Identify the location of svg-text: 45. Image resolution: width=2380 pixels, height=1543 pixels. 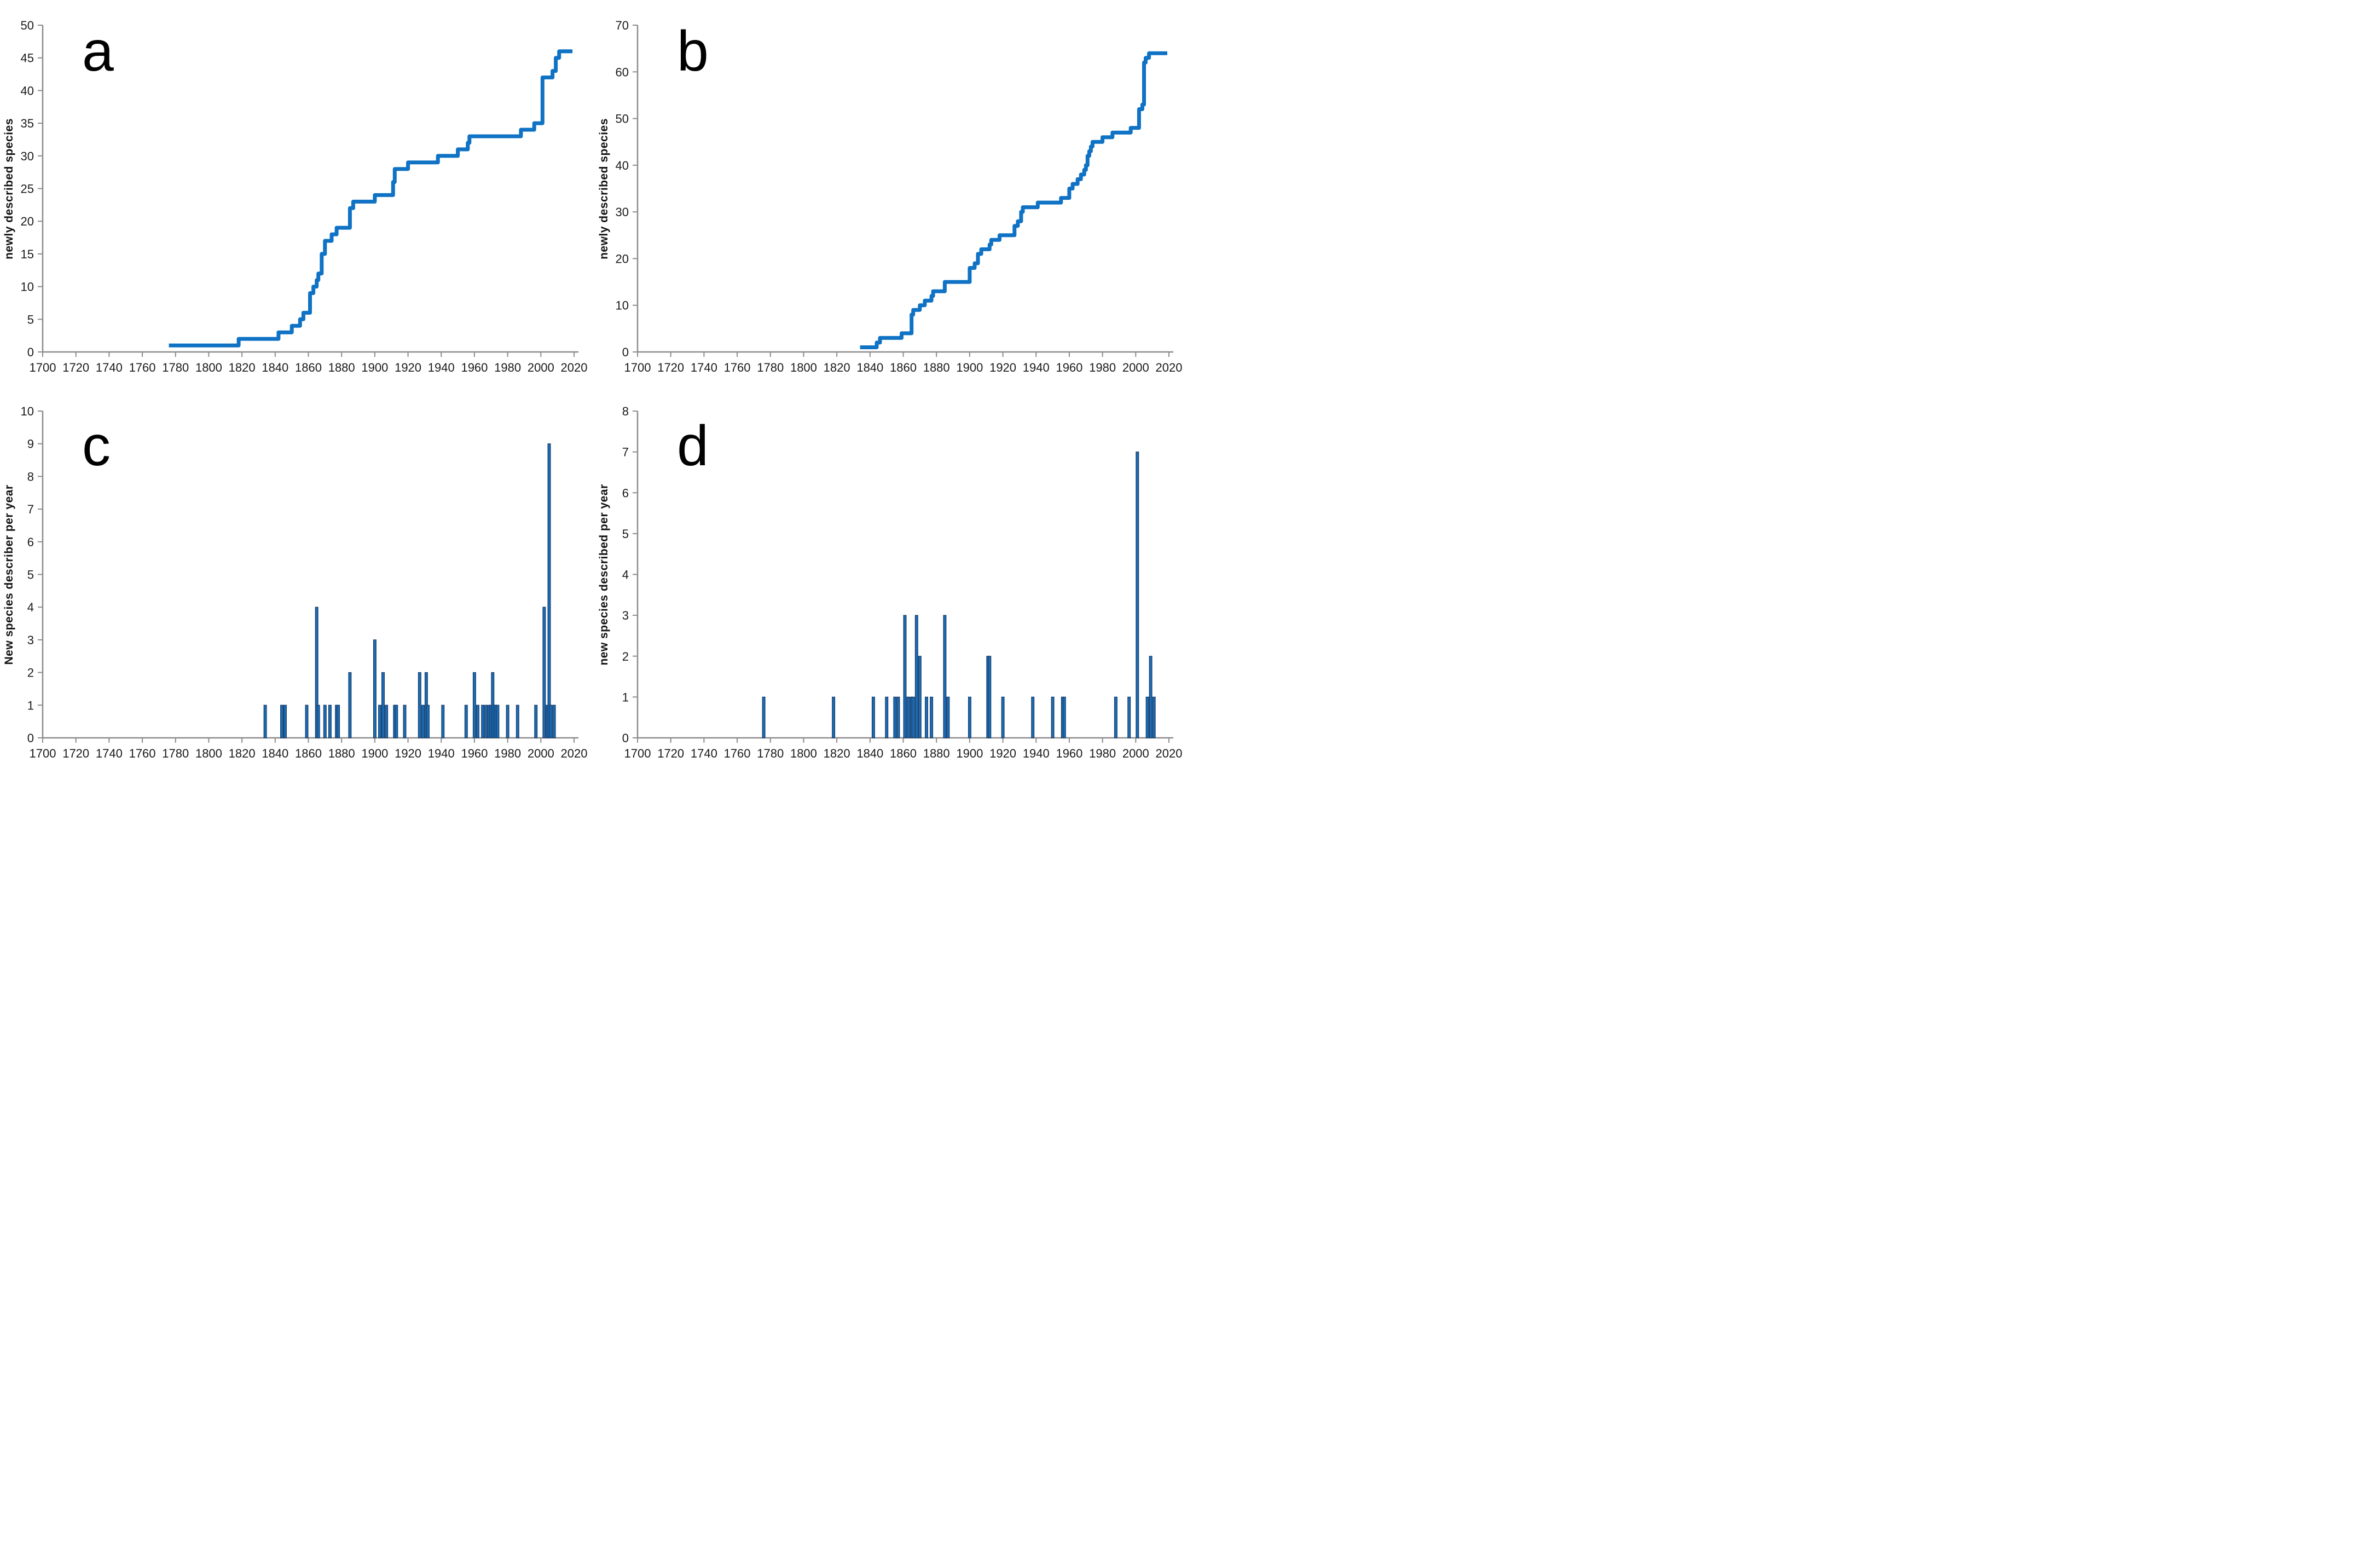
(27, 58).